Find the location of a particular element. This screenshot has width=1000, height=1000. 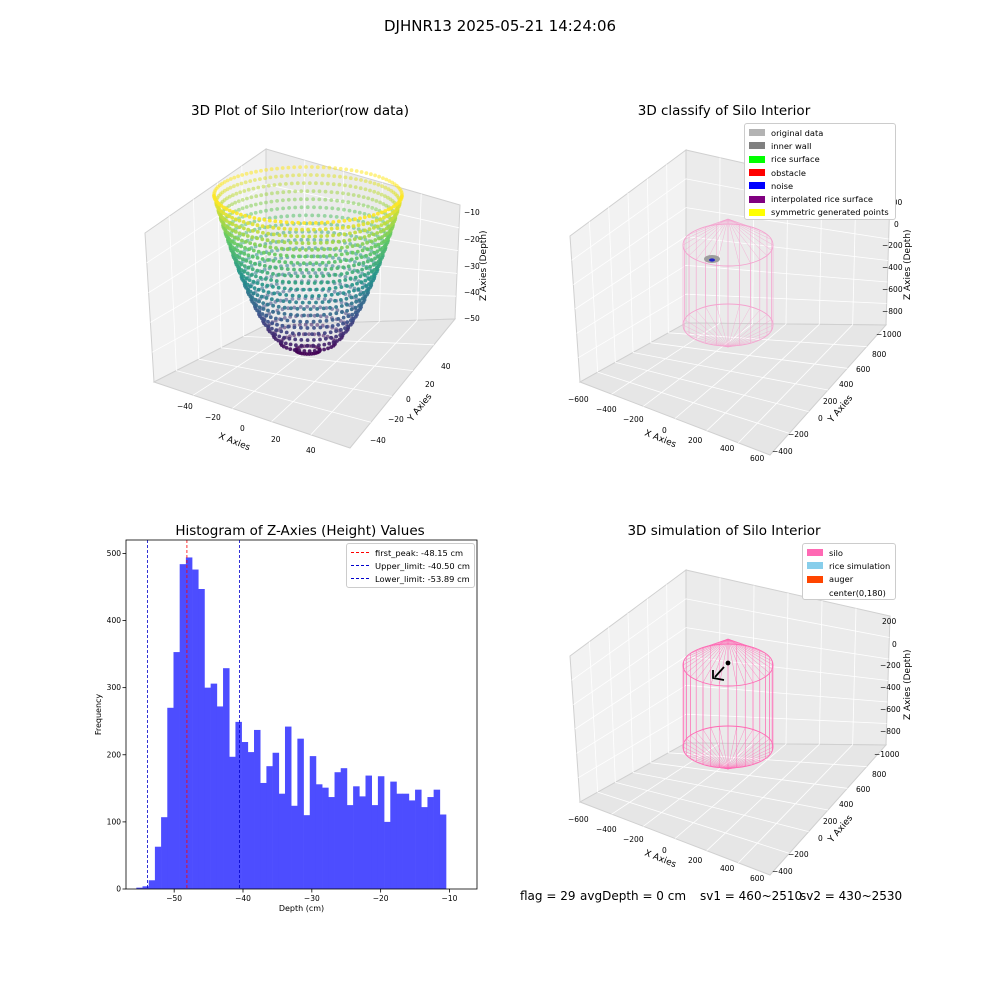

histogram-bar is located at coordinates (368, 832).